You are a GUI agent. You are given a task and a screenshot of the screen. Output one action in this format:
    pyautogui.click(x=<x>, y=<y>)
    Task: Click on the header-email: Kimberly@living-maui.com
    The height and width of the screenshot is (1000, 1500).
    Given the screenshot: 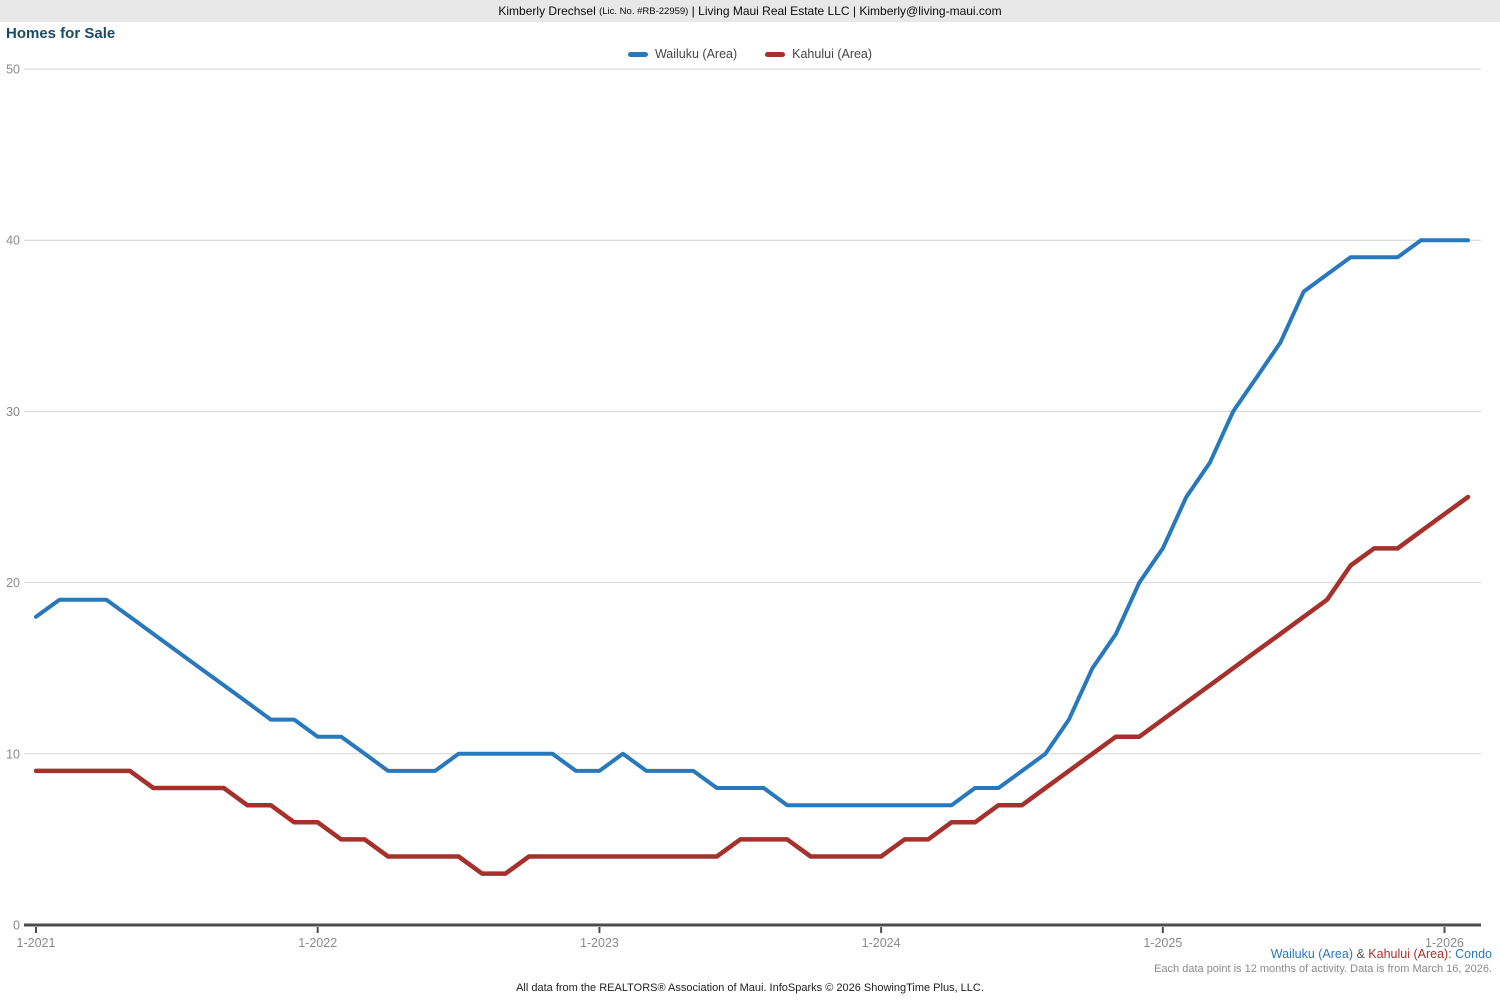 What is the action you would take?
    pyautogui.click(x=930, y=11)
    